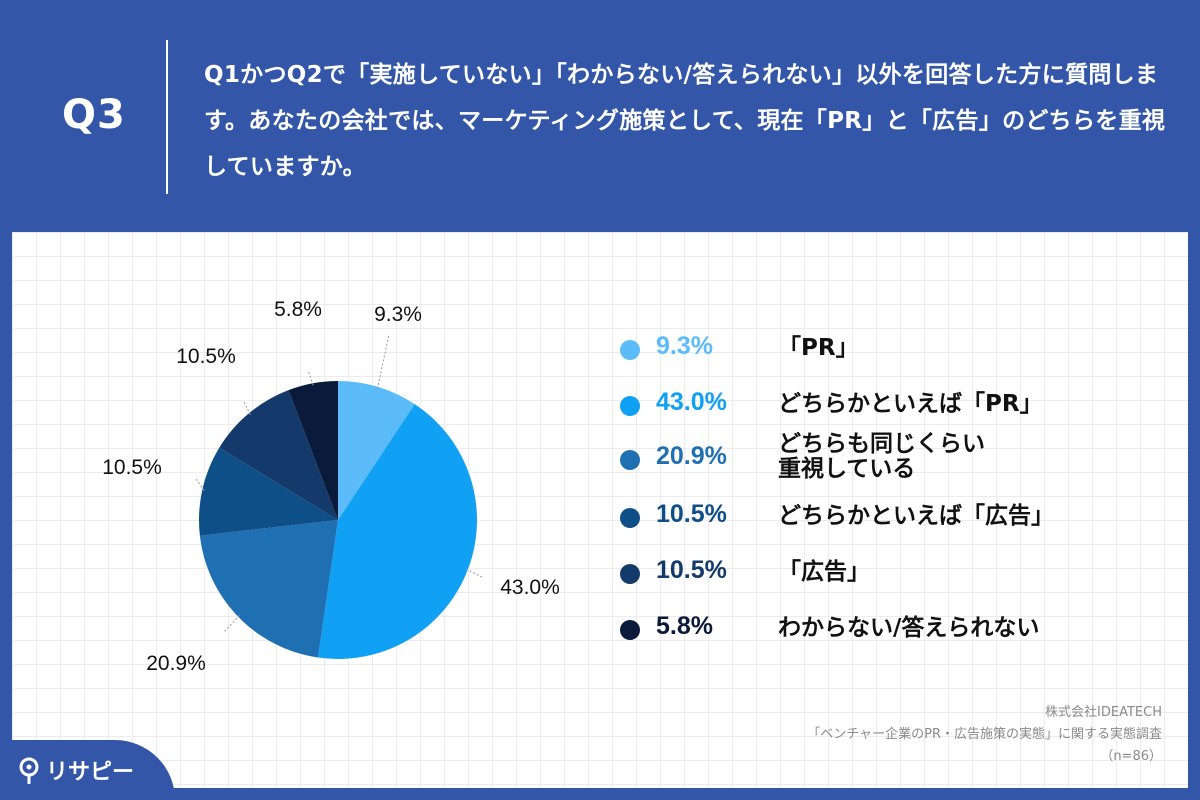 The width and height of the screenshot is (1200, 800). What do you see at coordinates (398, 314) in the screenshot?
I see `pie-data-label: 9.3%` at bounding box center [398, 314].